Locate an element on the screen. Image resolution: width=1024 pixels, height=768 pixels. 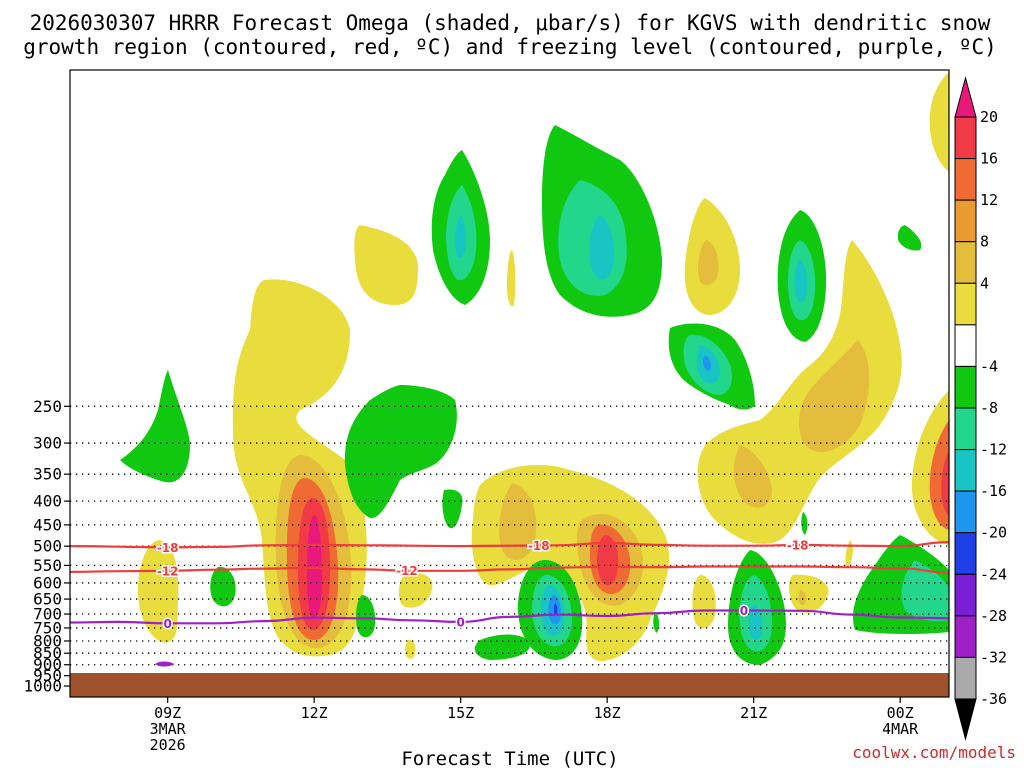
omega-upward-region-1330z is located at coordinates (386, 265).